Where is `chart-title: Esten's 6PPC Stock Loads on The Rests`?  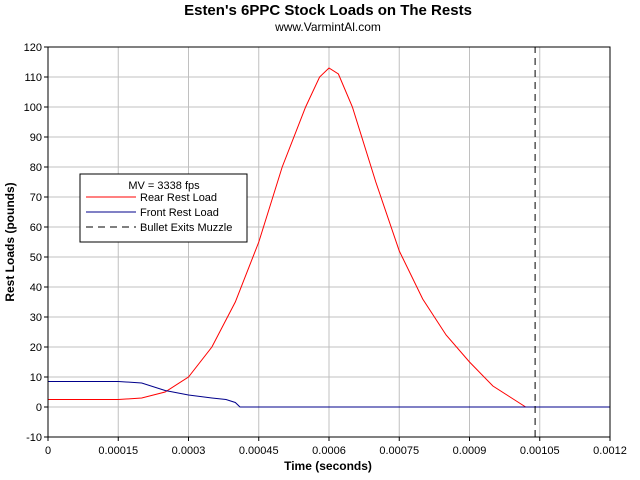 chart-title: Esten's 6PPC Stock Loads on The Rests is located at coordinates (328, 10).